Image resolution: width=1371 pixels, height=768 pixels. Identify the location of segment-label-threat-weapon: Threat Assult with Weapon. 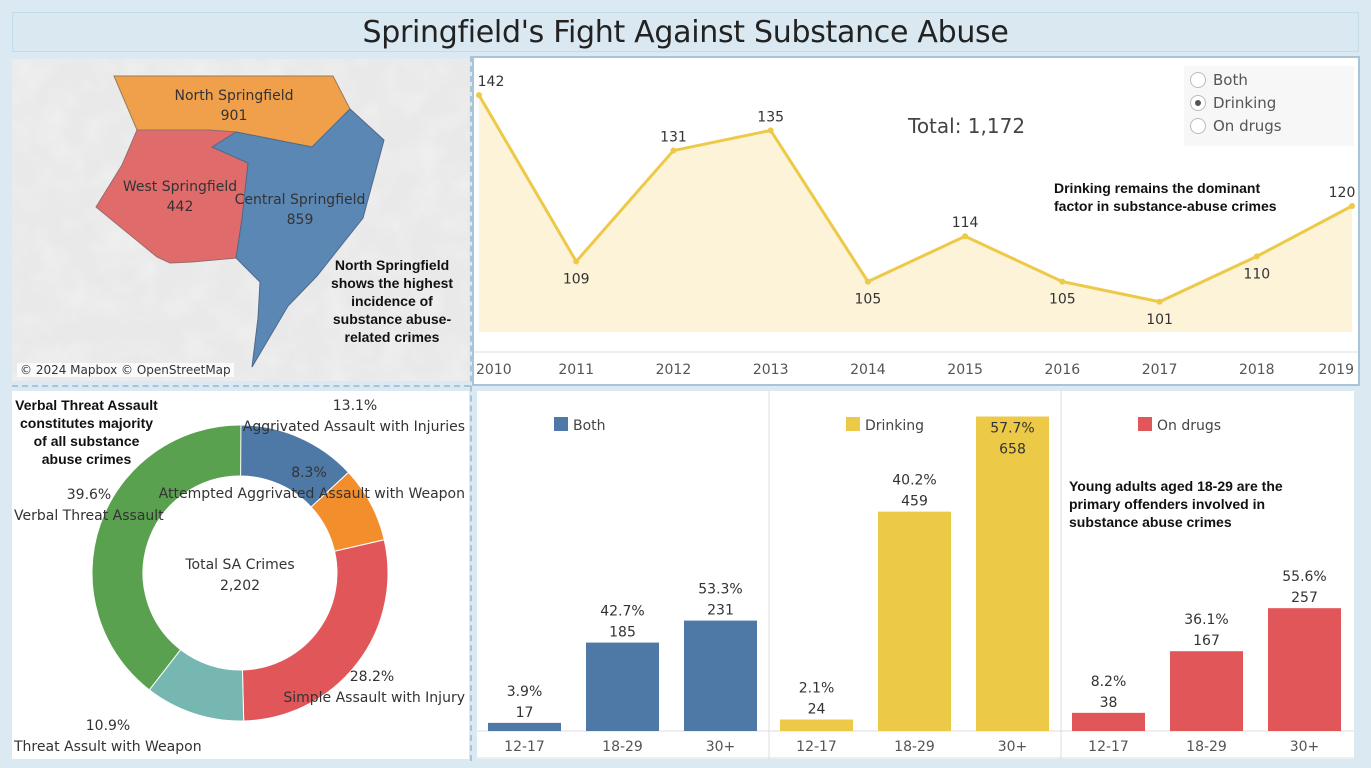
(107, 747).